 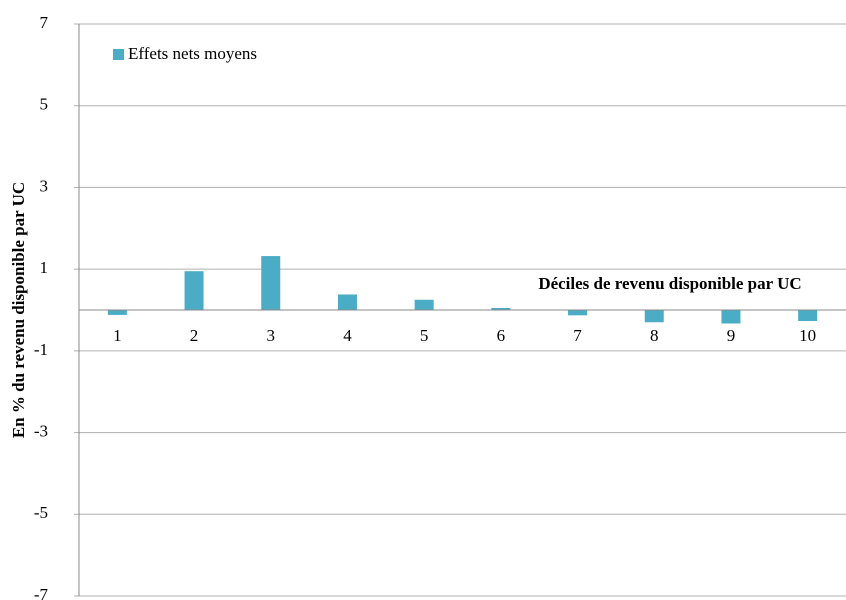 What do you see at coordinates (731, 335) in the screenshot?
I see `x-tick-label: 9` at bounding box center [731, 335].